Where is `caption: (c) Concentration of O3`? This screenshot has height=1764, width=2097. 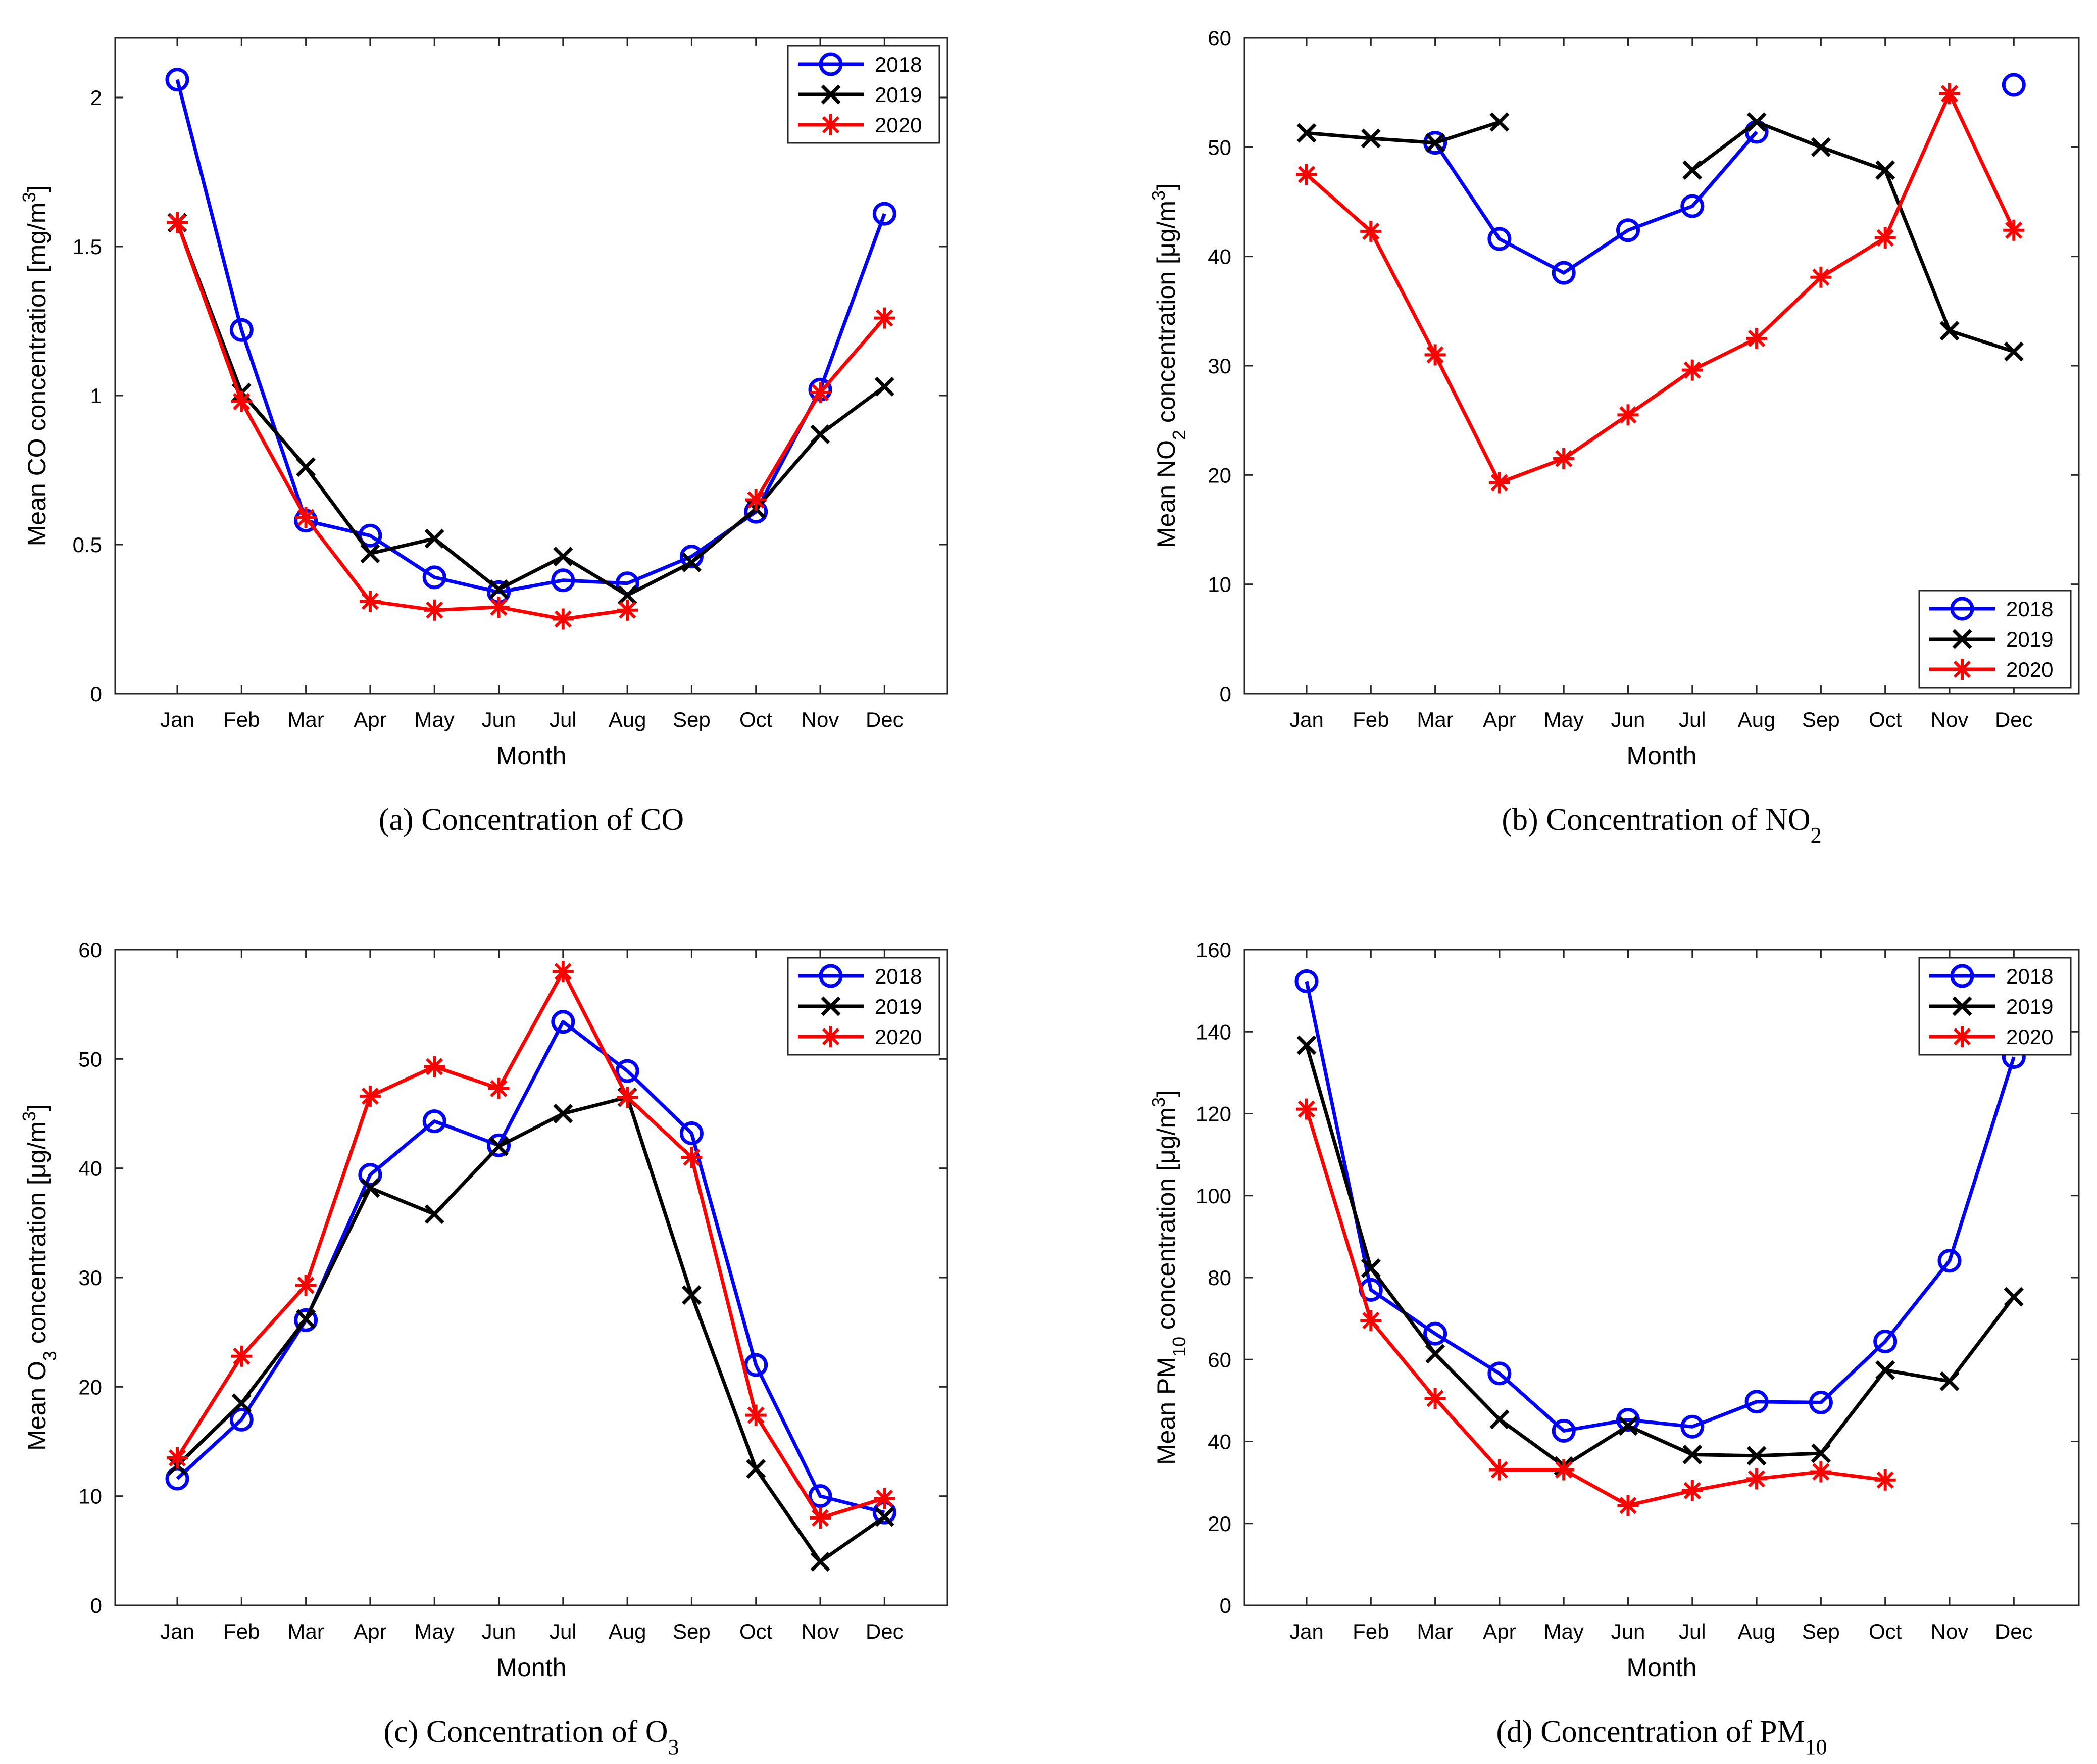 caption: (c) Concentration of O3 is located at coordinates (531, 1736).